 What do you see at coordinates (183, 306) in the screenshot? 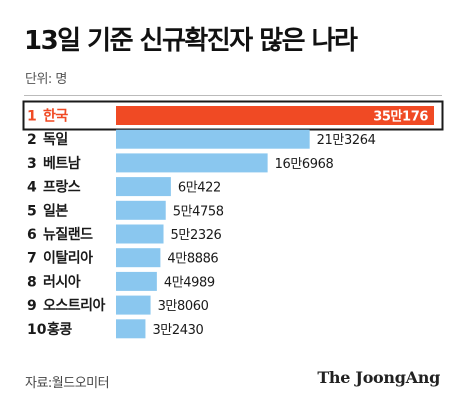
I see `value-label: 3만8060` at bounding box center [183, 306].